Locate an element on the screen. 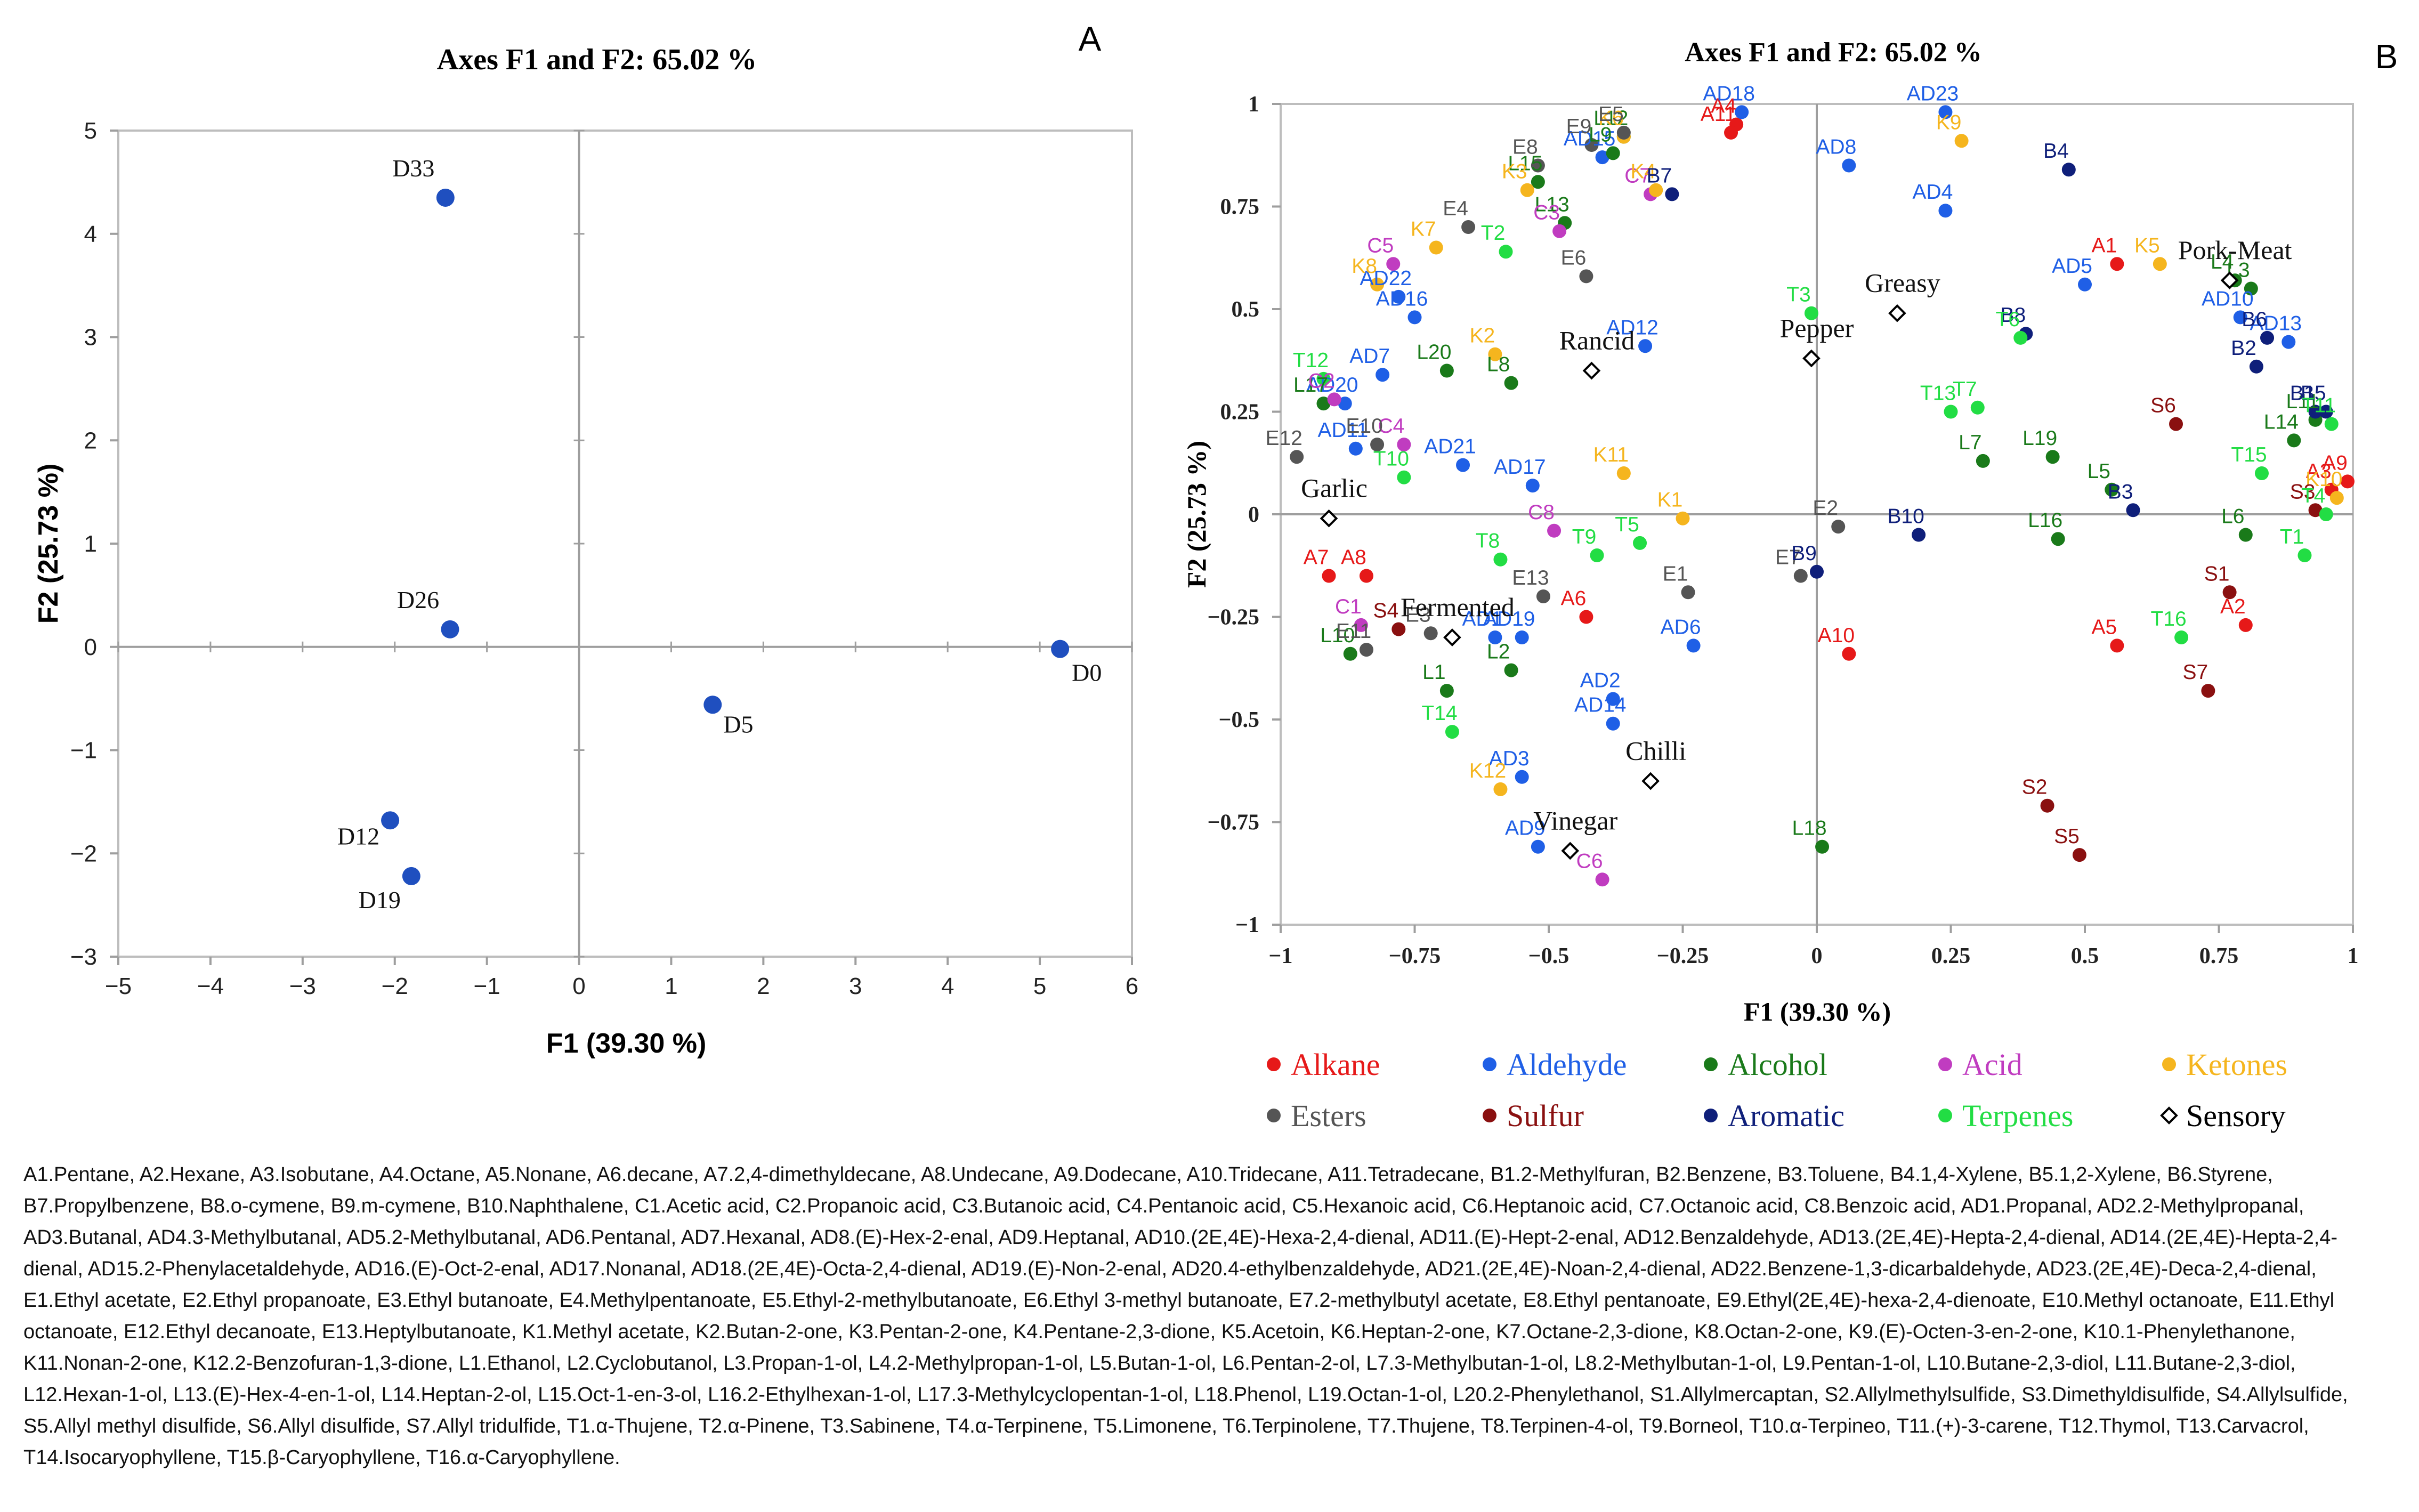  point-label-l9: L9 is located at coordinates (1600, 134).